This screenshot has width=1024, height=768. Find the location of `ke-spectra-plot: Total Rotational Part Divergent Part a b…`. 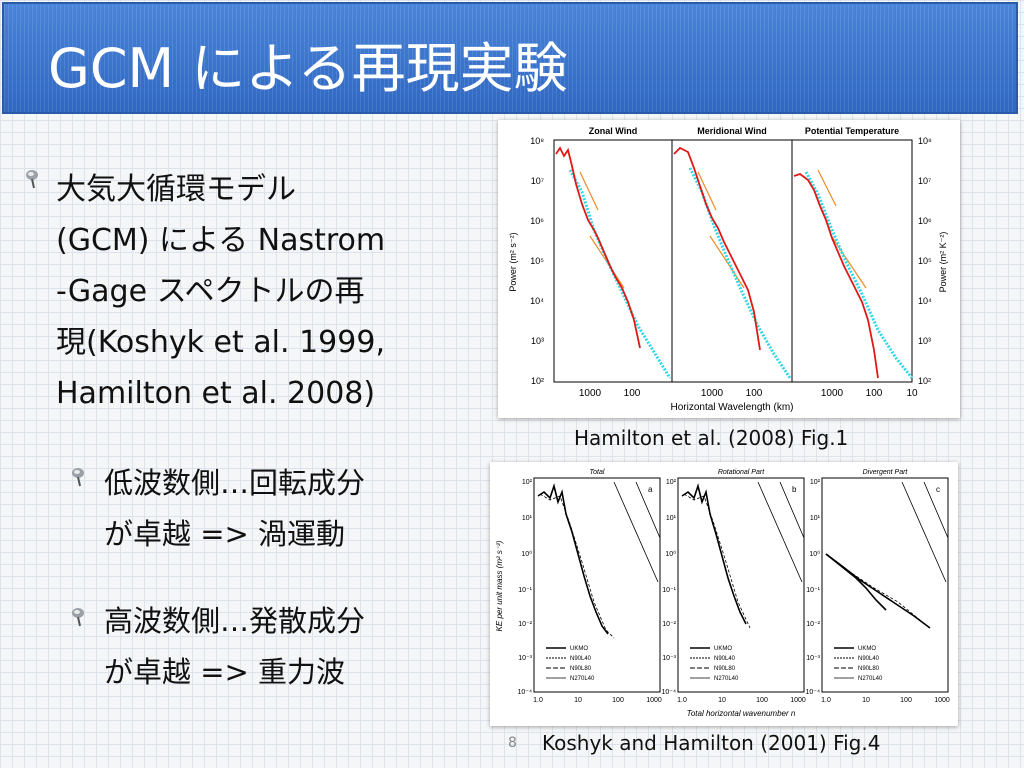

ke-spectra-plot: Total Rotational Part Divergent Part a b… is located at coordinates (722, 593).